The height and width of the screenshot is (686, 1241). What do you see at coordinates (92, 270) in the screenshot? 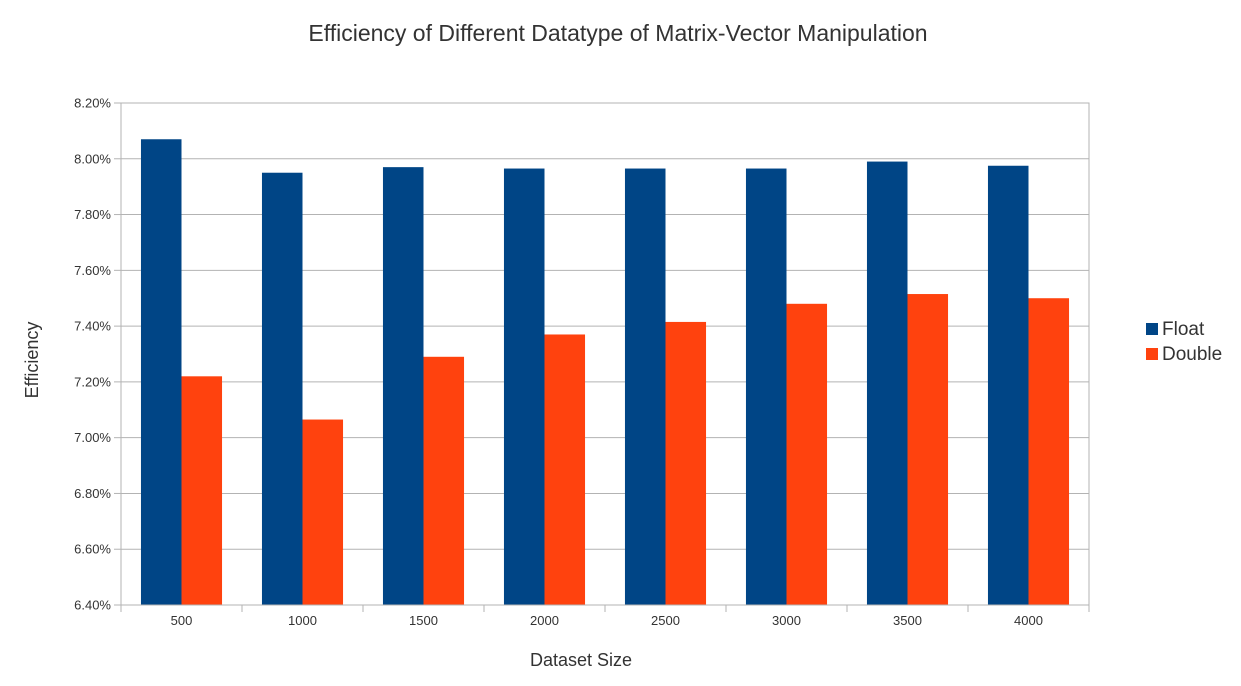
I see `y-tick-label: 7.60%` at bounding box center [92, 270].